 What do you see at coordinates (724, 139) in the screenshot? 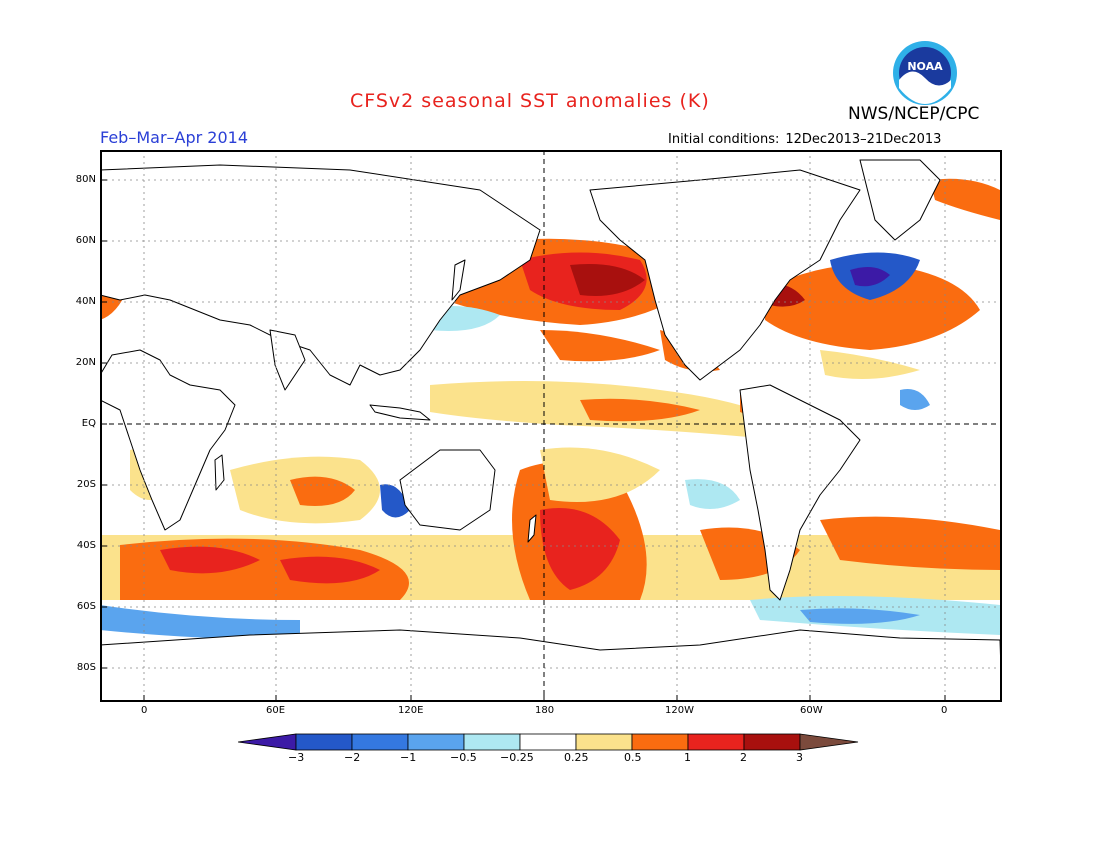
I see `initial-conditions-label: Initial conditions:` at bounding box center [724, 139].